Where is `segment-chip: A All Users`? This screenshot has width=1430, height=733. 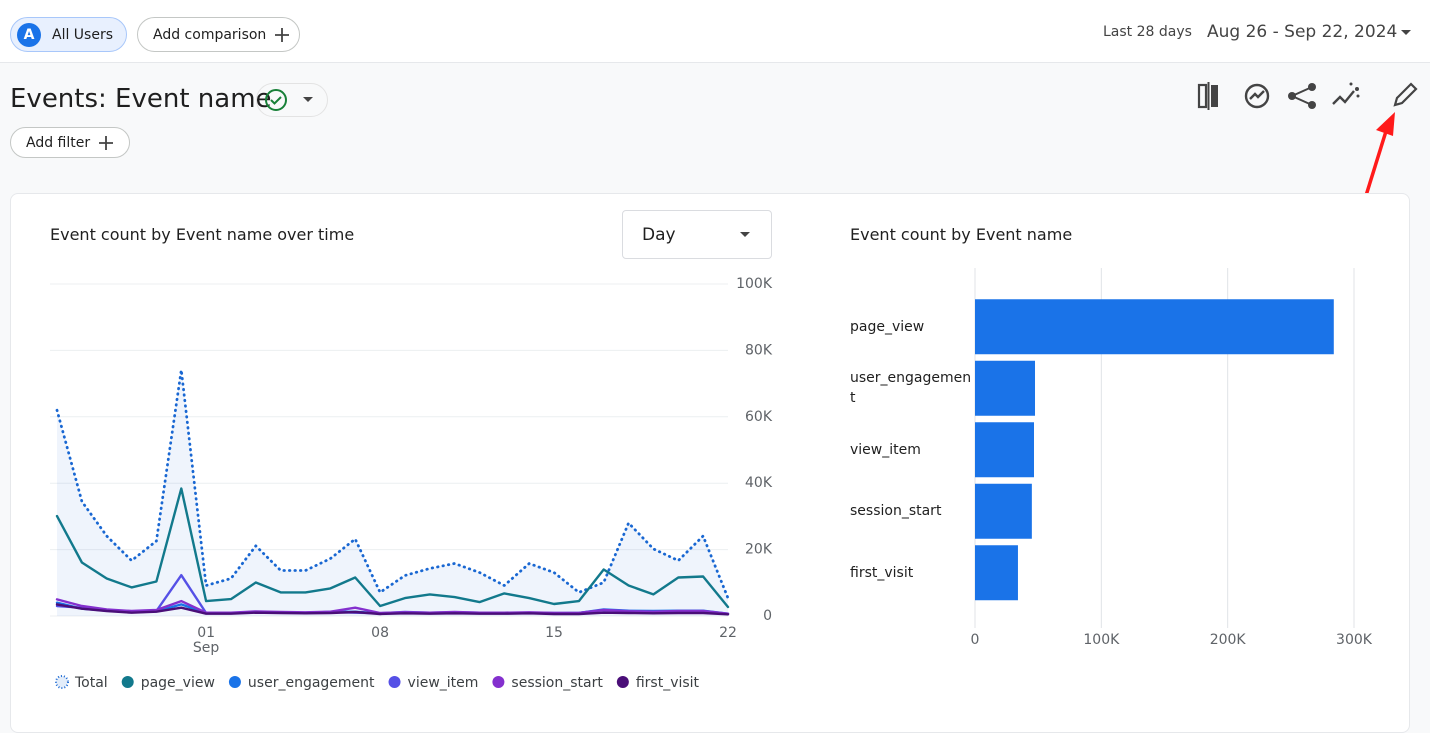
segment-chip: A All Users is located at coordinates (68, 34).